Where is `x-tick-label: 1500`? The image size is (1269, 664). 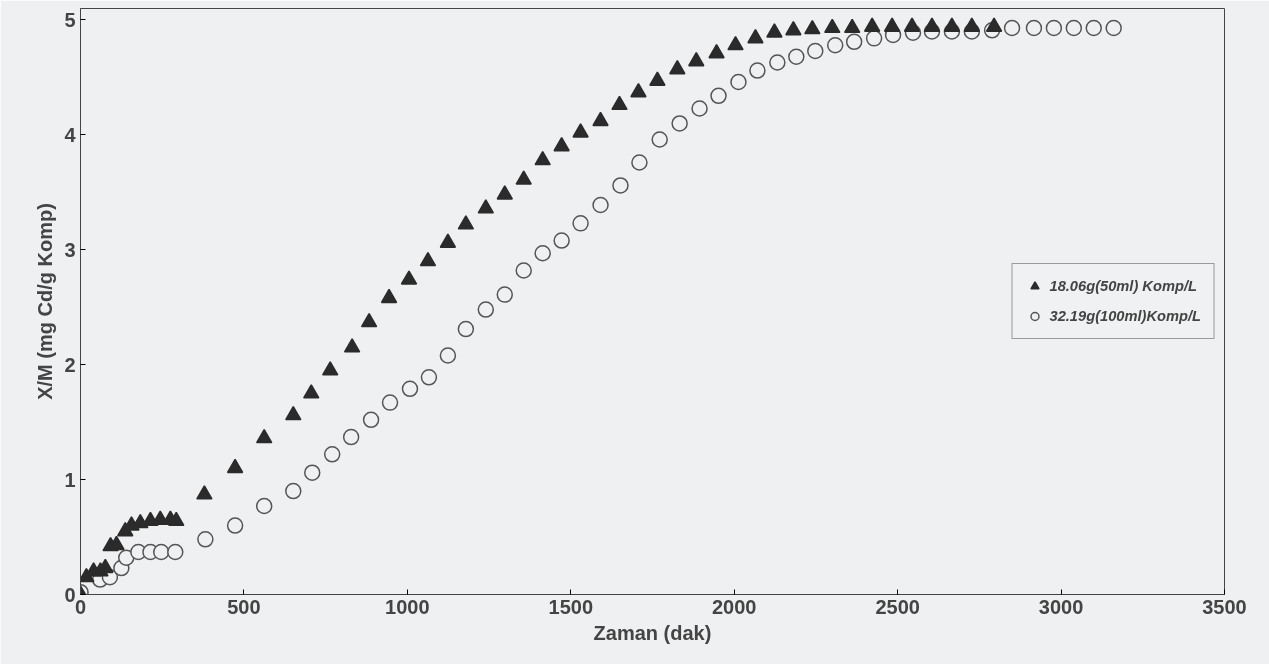
x-tick-label: 1500 is located at coordinates (571, 606).